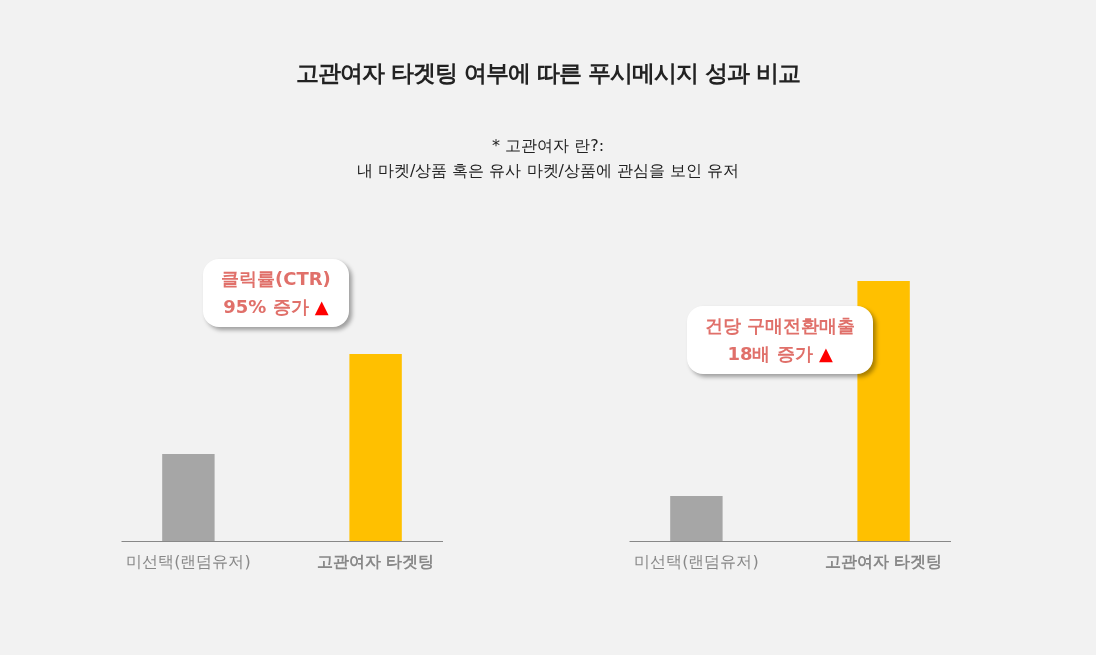  Describe the element at coordinates (276, 293) in the screenshot. I see `speech-bubble: 클릭률(CTR) 95% 증가 ▲` at that location.